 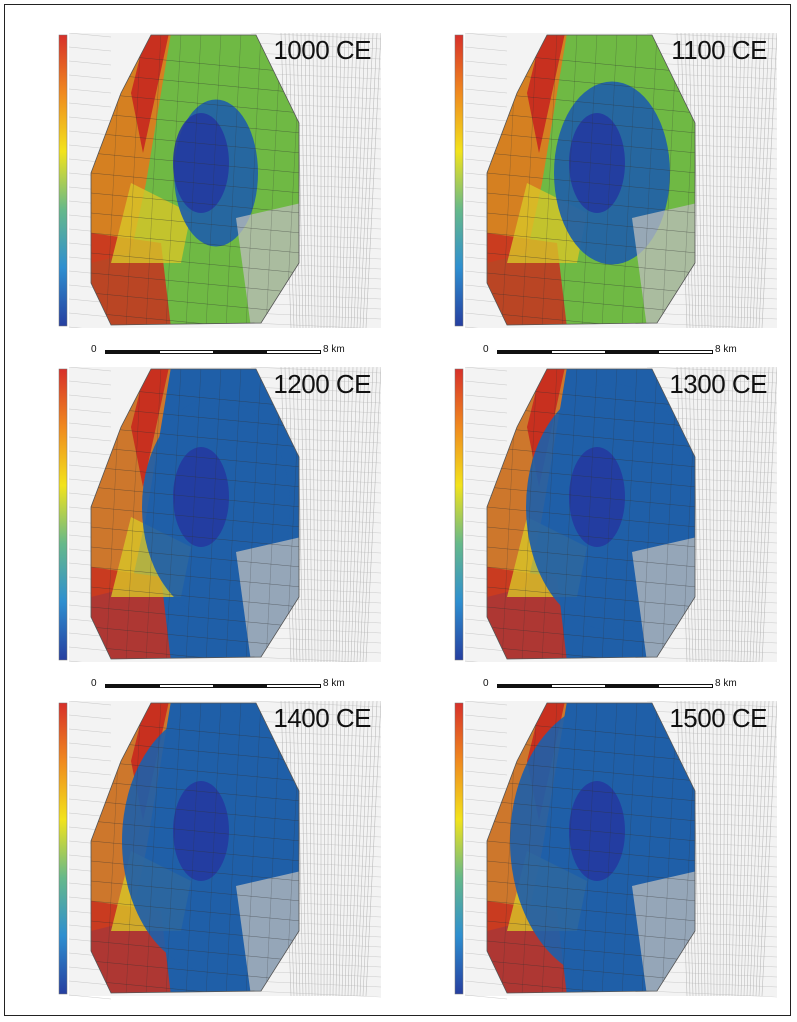 What do you see at coordinates (216, 180) in the screenshot?
I see `map-panel-1000: 1000 CE` at bounding box center [216, 180].